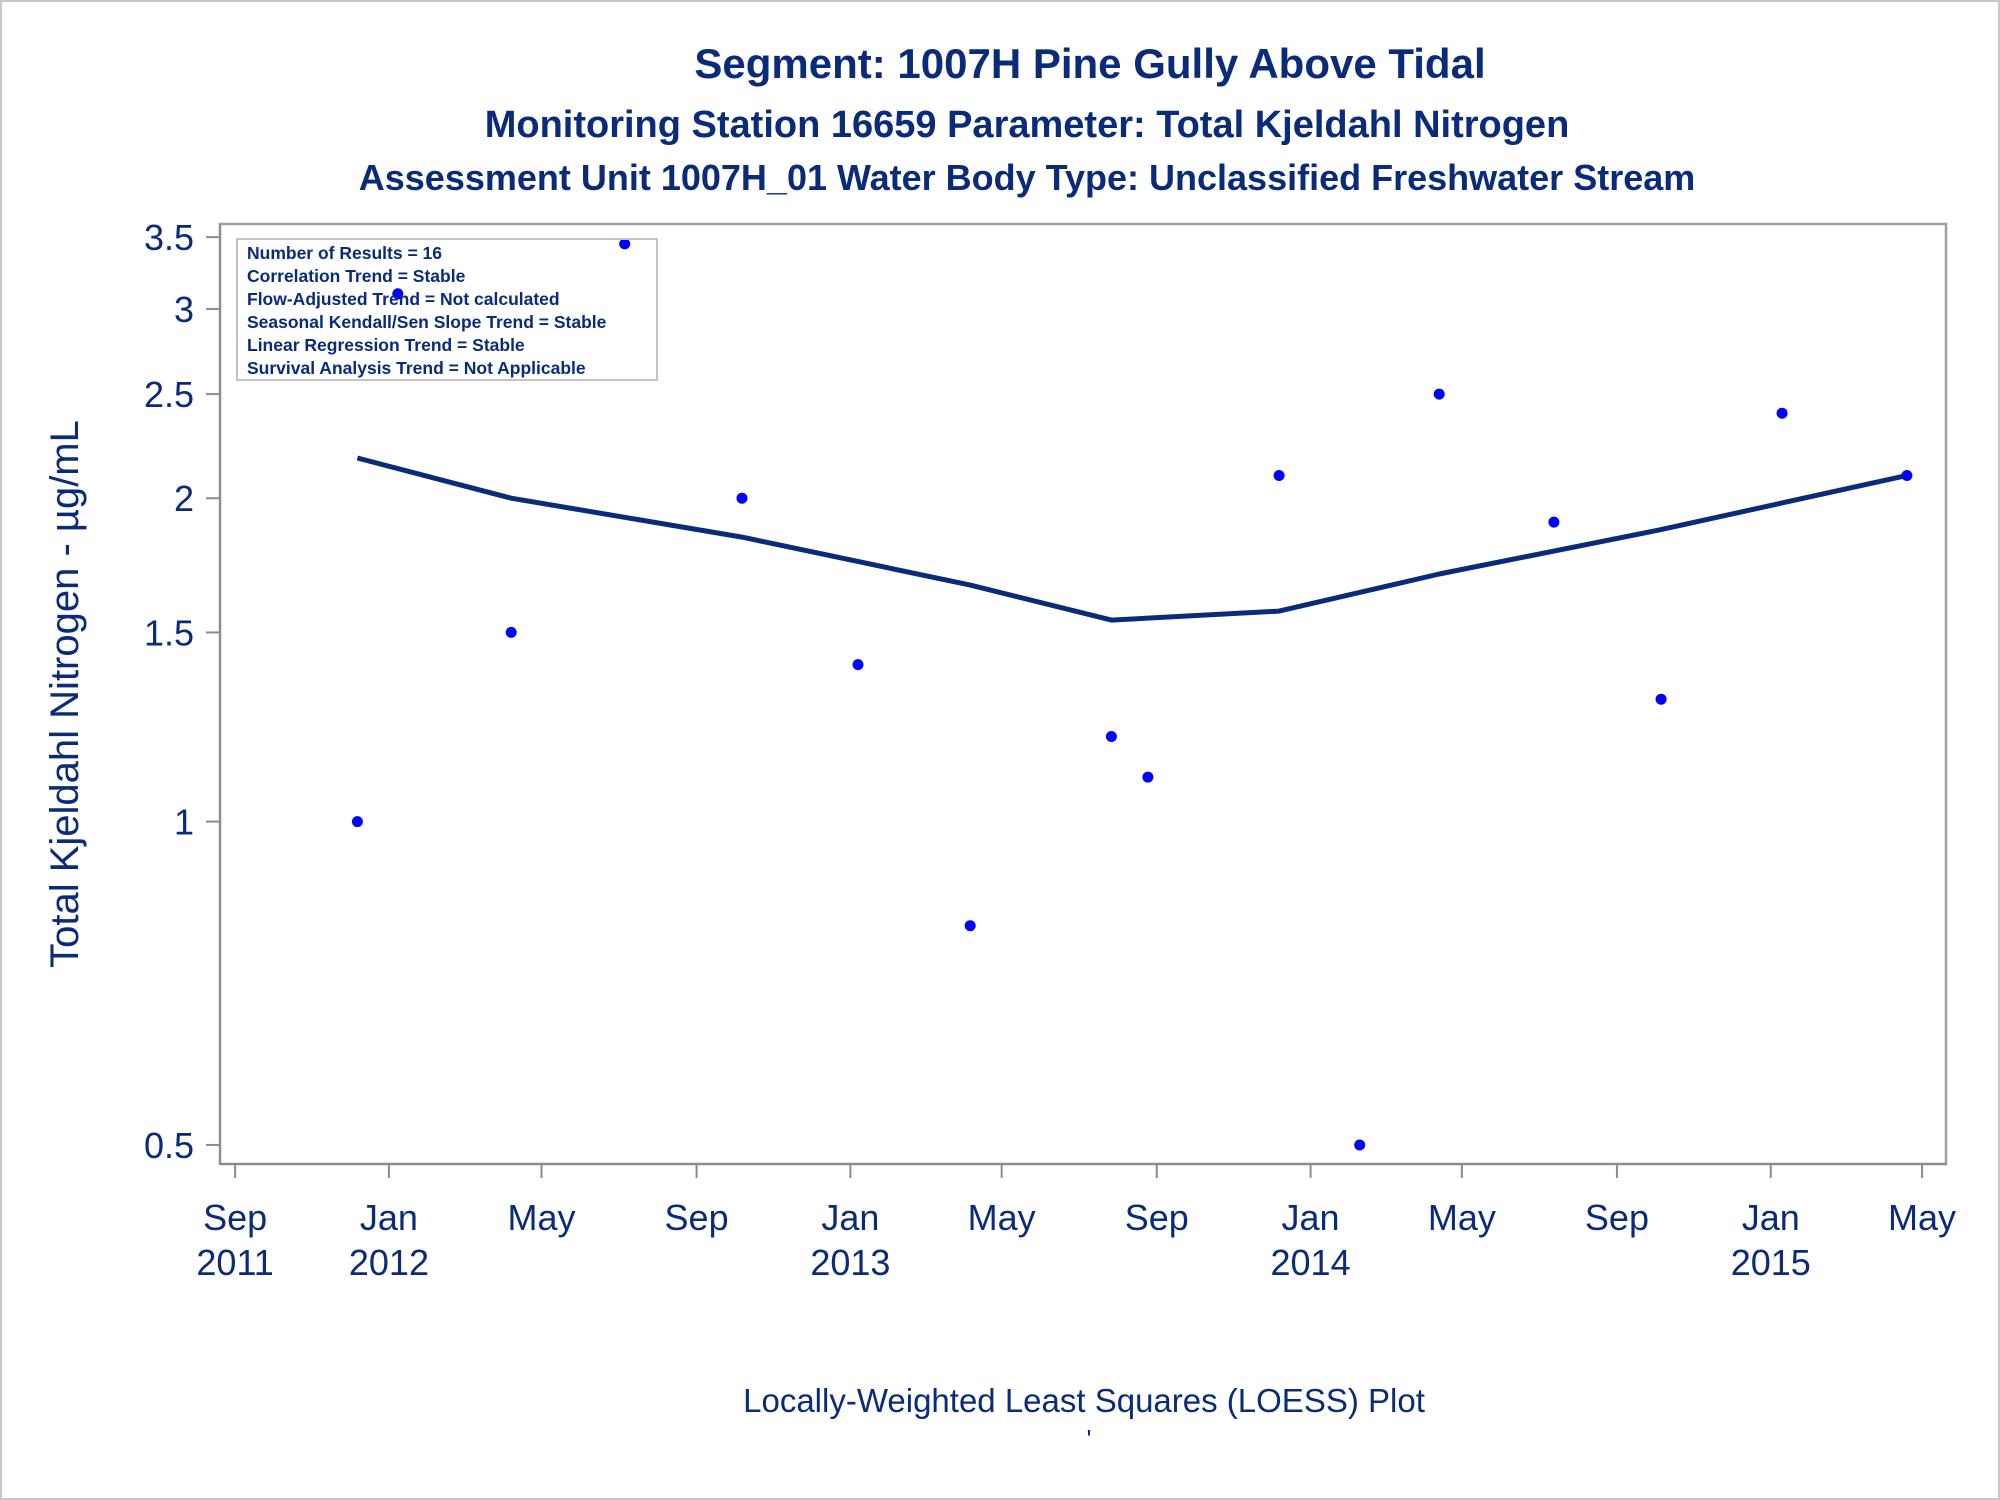 The height and width of the screenshot is (1500, 2000). Describe the element at coordinates (182, 691) in the screenshot. I see `y-axis: 0.5 1 1.5 2 2.5 3 3.5` at that location.